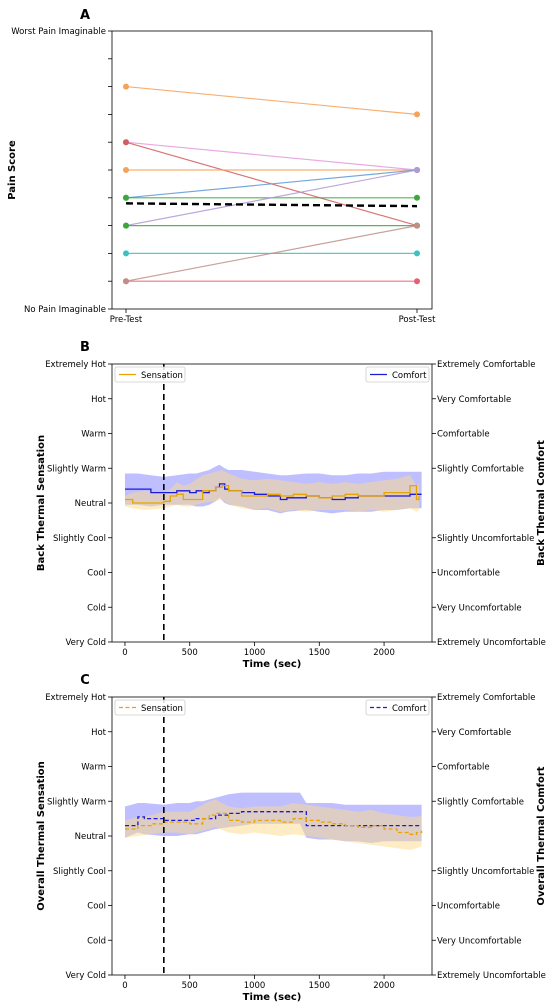 Image resolution: width=550 pixels, height=1007 pixels. What do you see at coordinates (485, 872) in the screenshot?
I see `y-tick-label-right-c: Slightly Uncomfortable` at bounding box center [485, 872].